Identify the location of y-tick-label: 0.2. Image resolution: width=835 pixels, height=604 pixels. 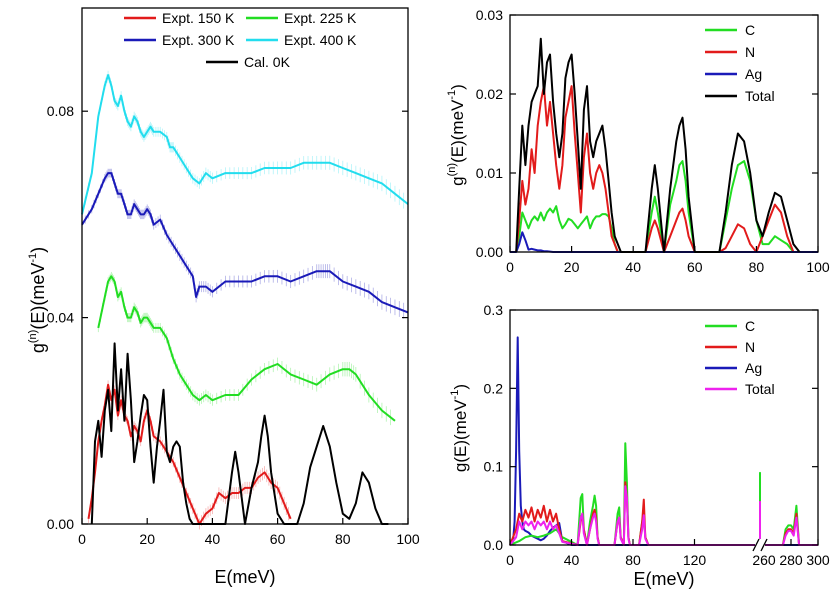
(494, 388).